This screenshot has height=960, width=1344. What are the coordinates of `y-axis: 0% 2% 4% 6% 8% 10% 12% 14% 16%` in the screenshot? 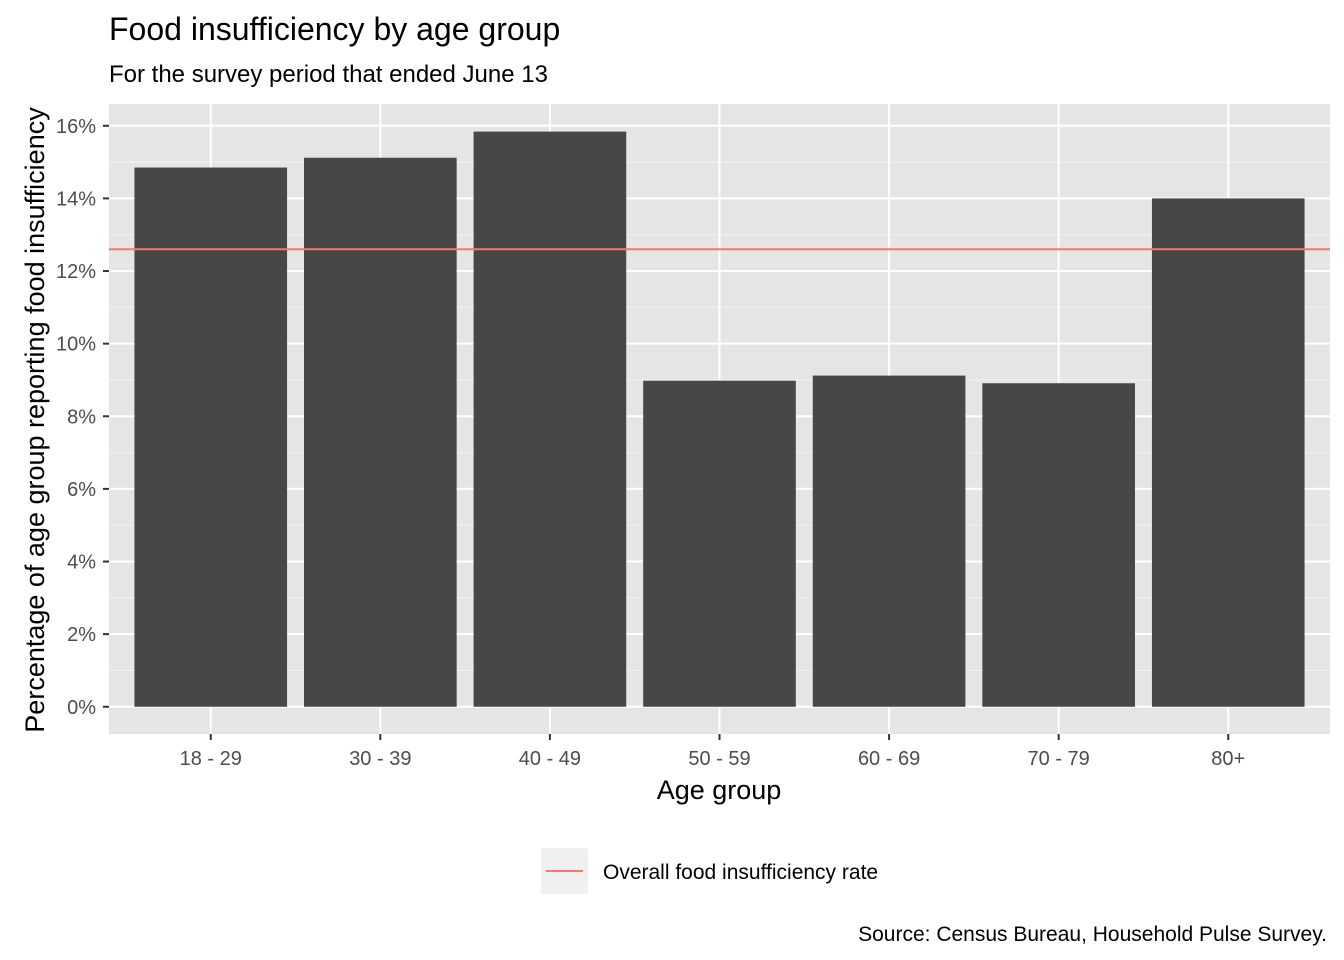 It's located at (82, 417).